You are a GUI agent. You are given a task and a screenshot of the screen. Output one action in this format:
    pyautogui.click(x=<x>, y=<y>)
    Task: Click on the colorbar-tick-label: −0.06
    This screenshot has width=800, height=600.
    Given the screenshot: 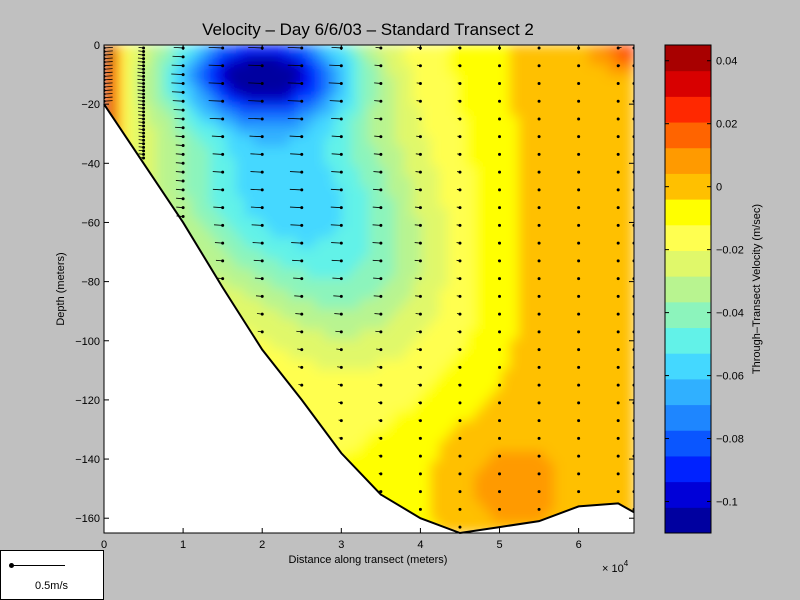 What is the action you would take?
    pyautogui.click(x=730, y=377)
    